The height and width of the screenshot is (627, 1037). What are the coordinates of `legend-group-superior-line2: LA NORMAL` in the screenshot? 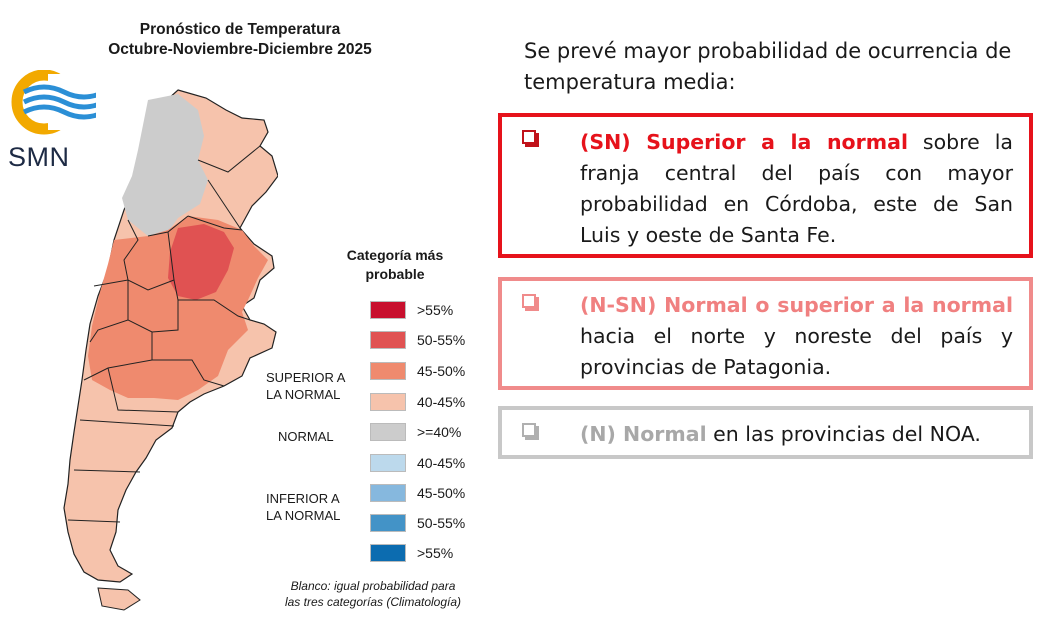 It's located at (303, 394).